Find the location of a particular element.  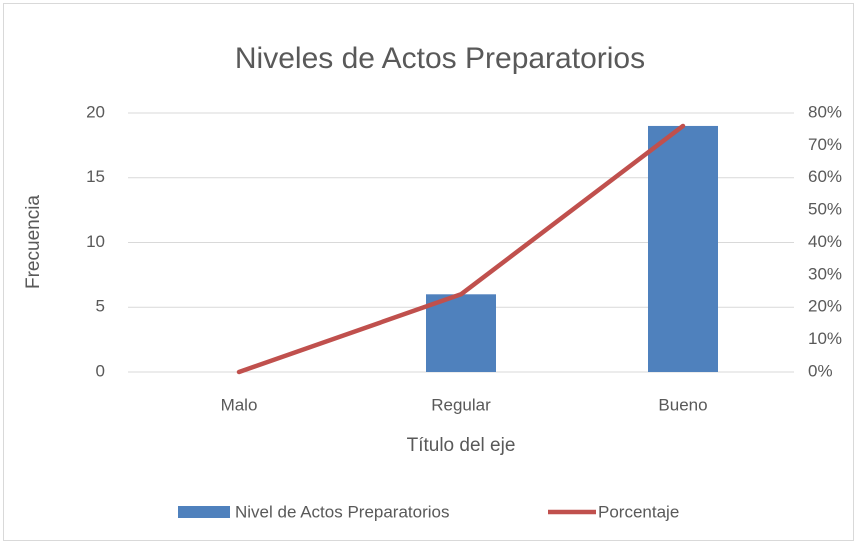

legend-swatch is located at coordinates (204, 512).